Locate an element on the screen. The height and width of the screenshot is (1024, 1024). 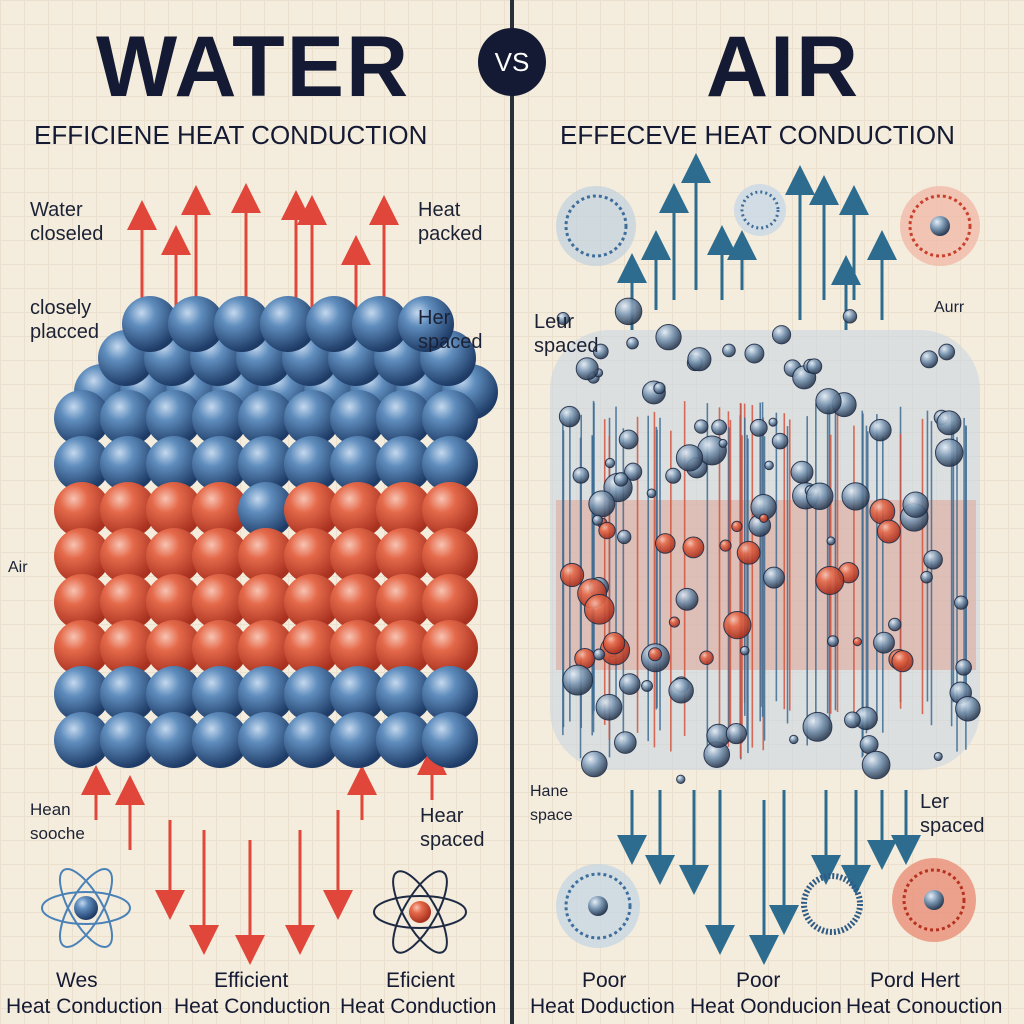
molecule-icon-air-bottom-right is located at coordinates (934, 900).